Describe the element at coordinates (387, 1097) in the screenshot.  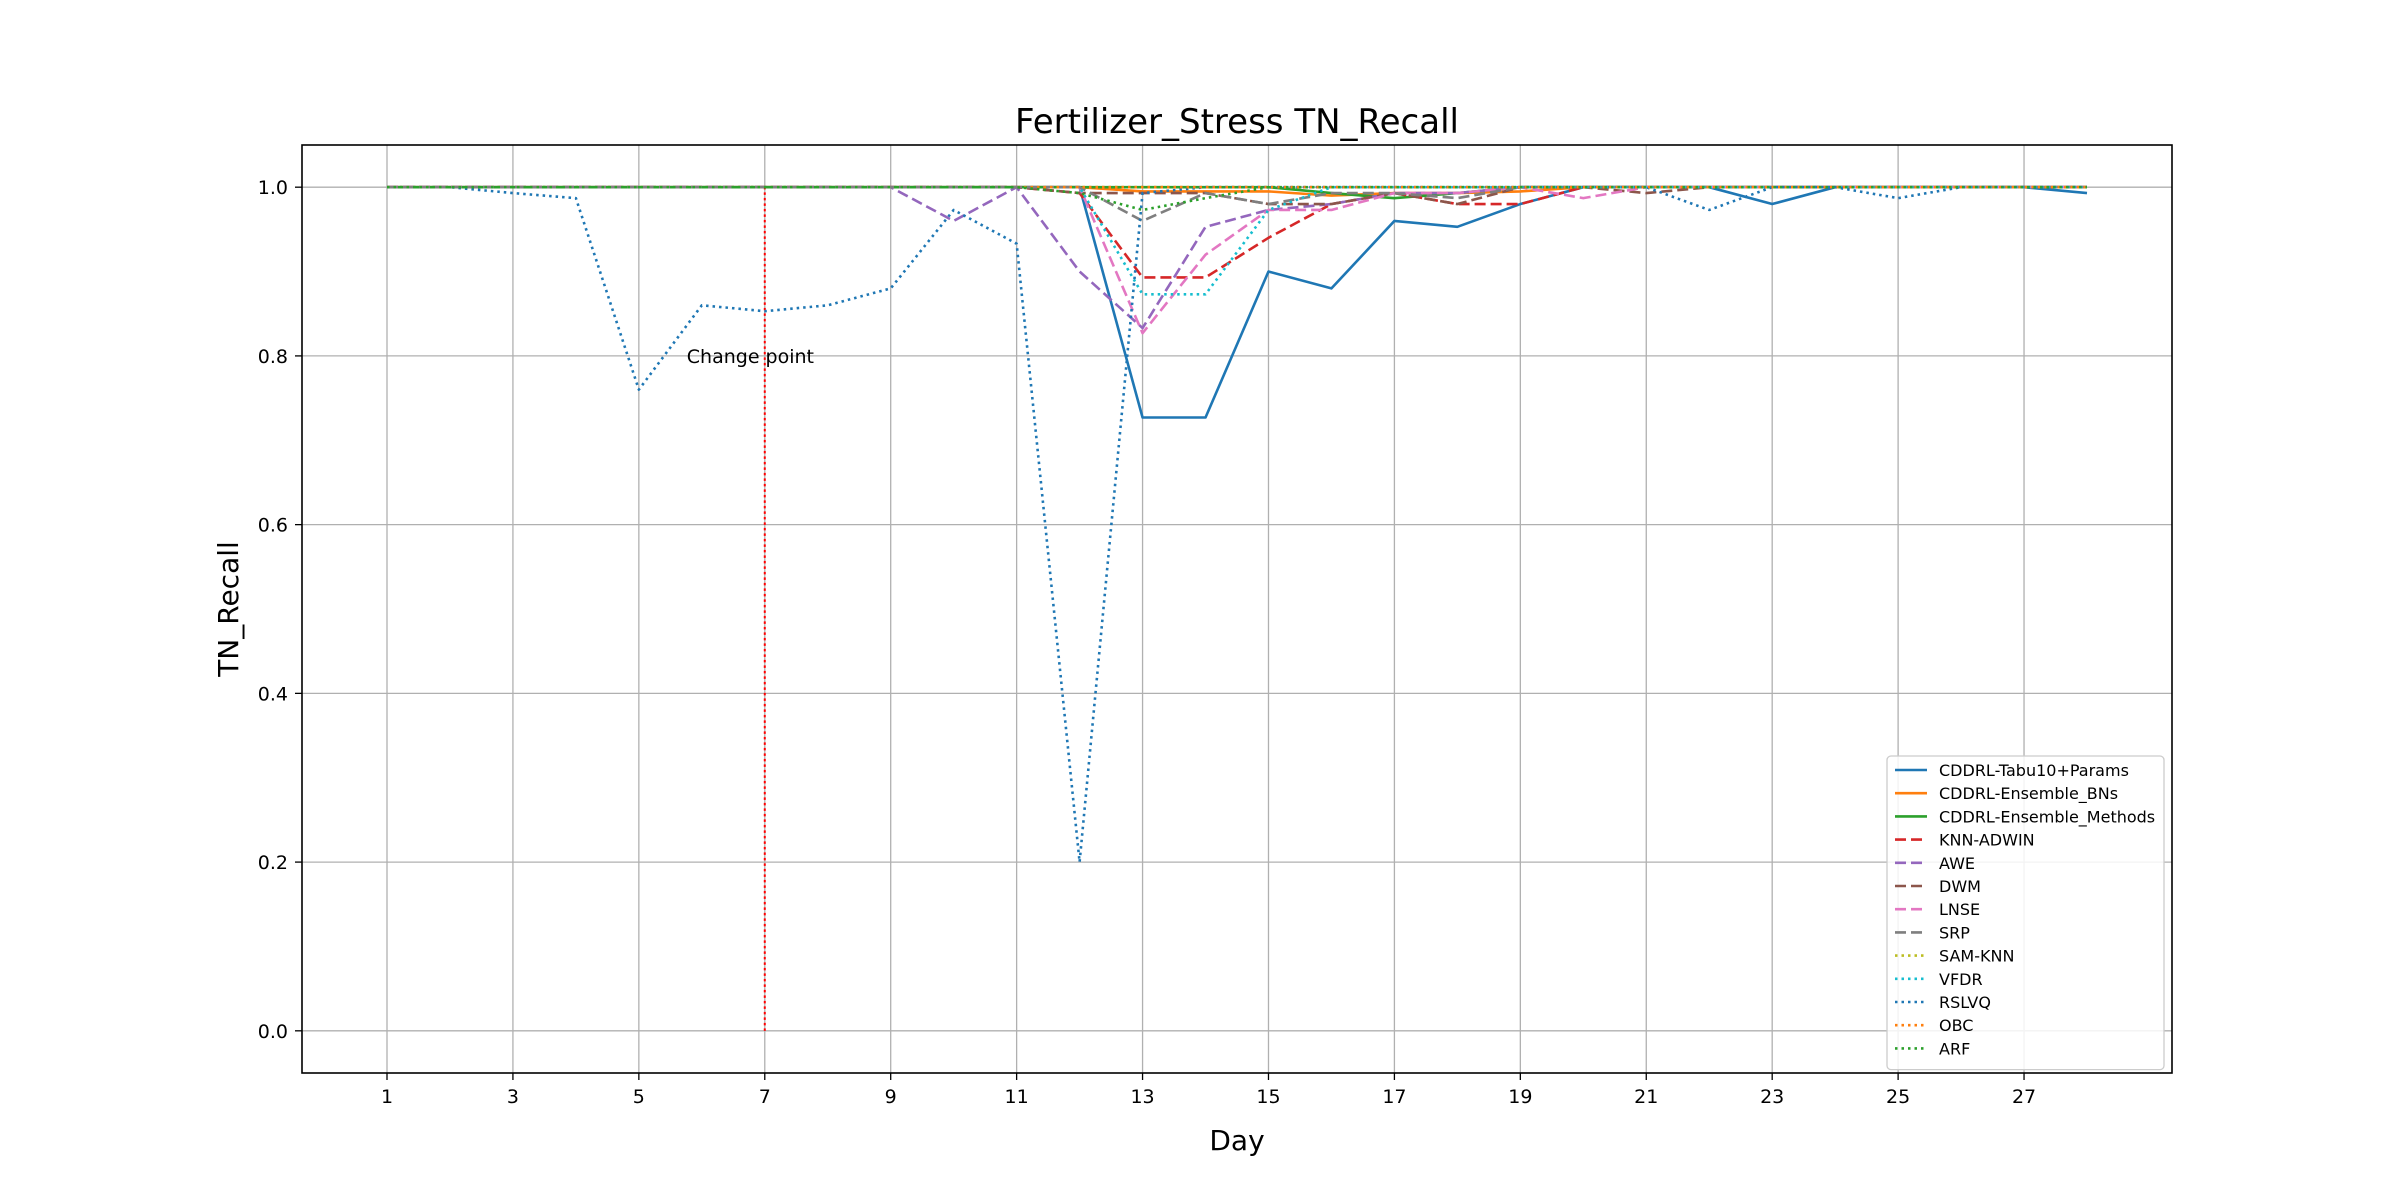
I see `x-tick-label: 1` at that location.